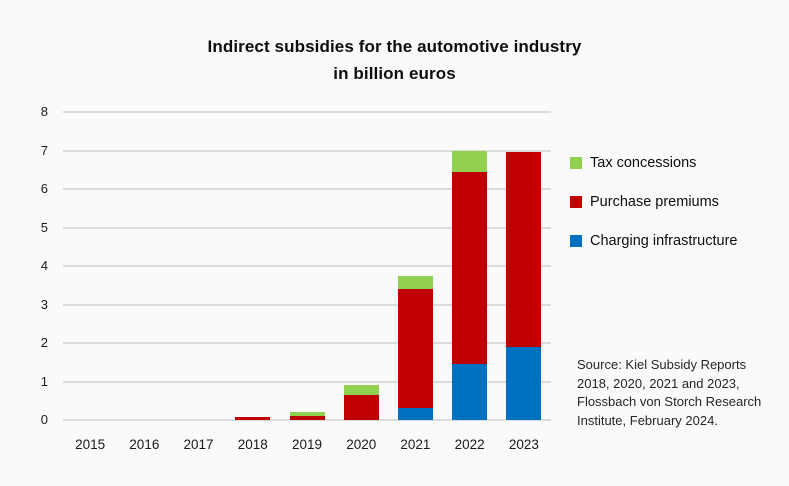  I want to click on y-tick-label-1: 1, so click(44, 381).